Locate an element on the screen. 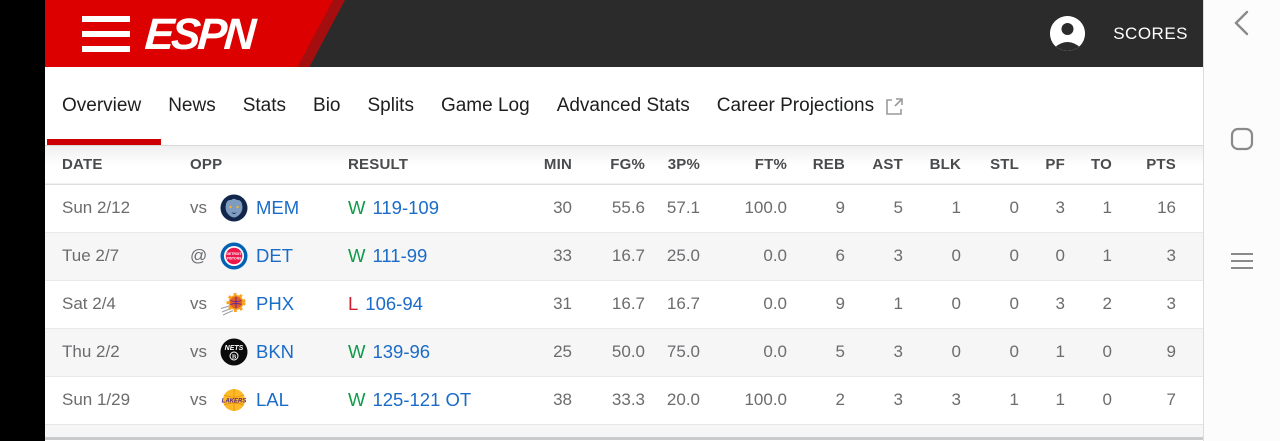 Image resolution: width=1280 pixels, height=441 pixels. stat-3ppct: 16.7 is located at coordinates (683, 303).